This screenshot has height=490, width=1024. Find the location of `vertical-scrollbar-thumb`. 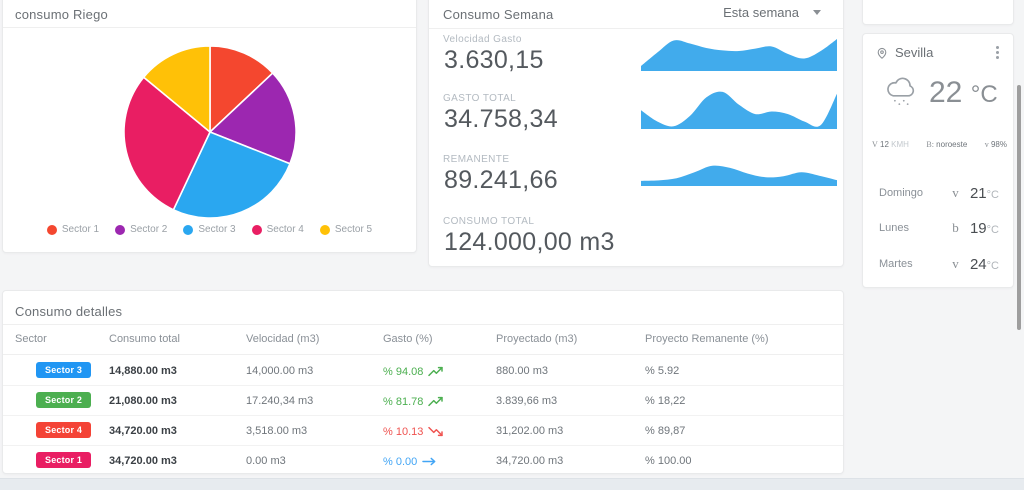

vertical-scrollbar-thumb is located at coordinates (1019, 207).